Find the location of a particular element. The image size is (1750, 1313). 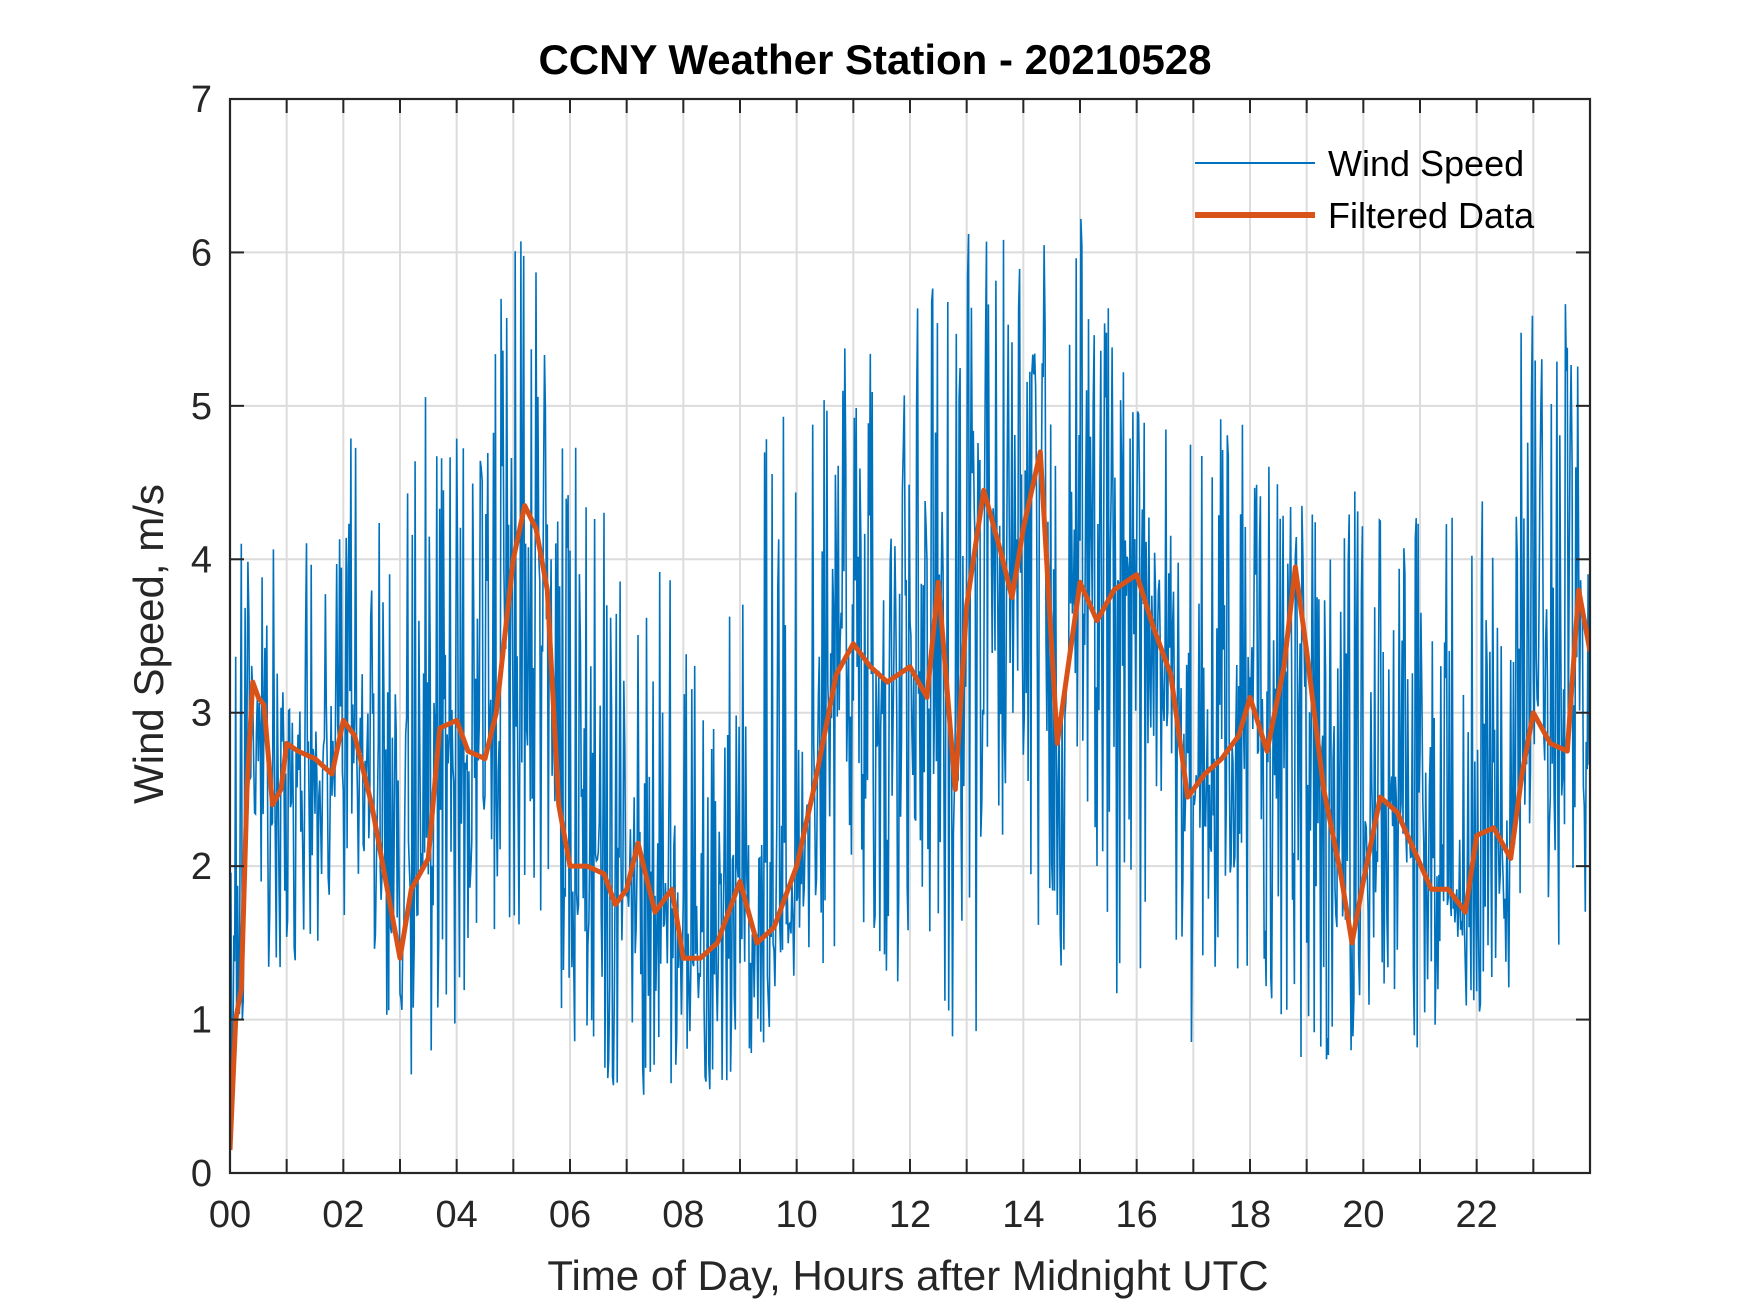

x-tick-label: 12 is located at coordinates (910, 1215).